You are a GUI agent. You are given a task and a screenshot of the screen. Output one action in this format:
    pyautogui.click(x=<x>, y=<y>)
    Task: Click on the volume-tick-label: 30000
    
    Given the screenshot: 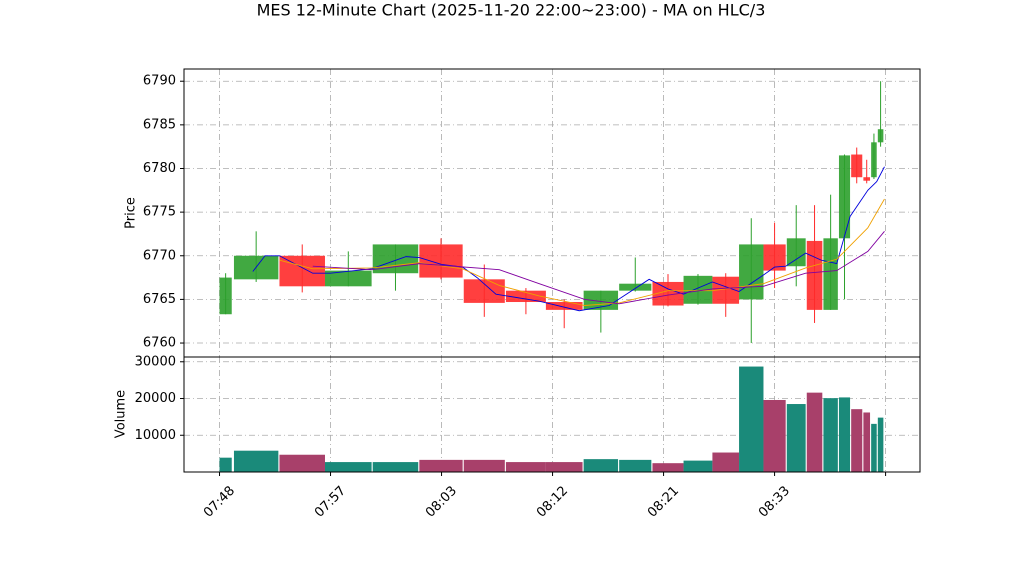 What is the action you would take?
    pyautogui.click(x=155, y=361)
    